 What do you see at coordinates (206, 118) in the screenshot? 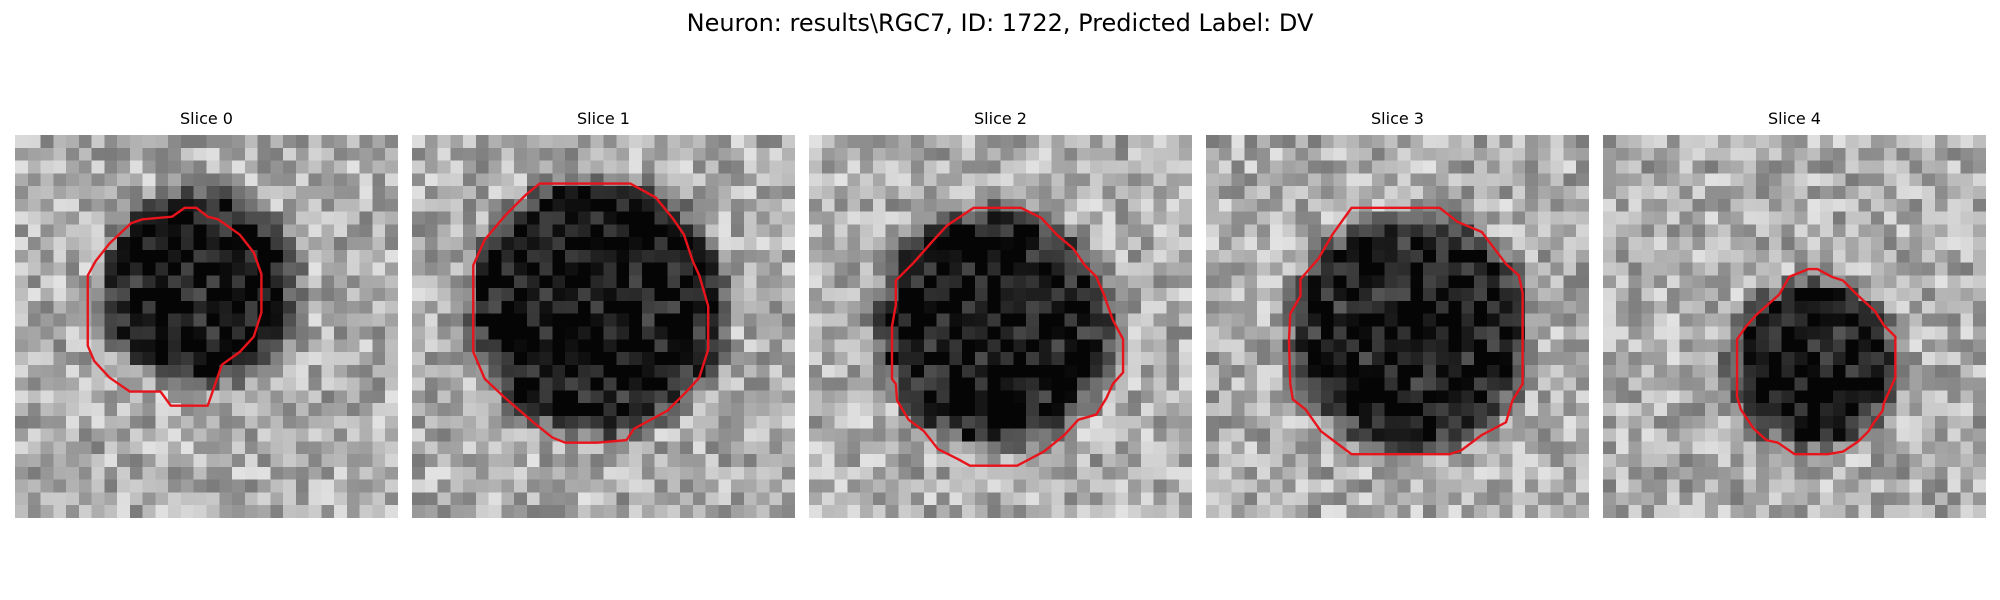
I see `slice-title: Slice 0` at bounding box center [206, 118].